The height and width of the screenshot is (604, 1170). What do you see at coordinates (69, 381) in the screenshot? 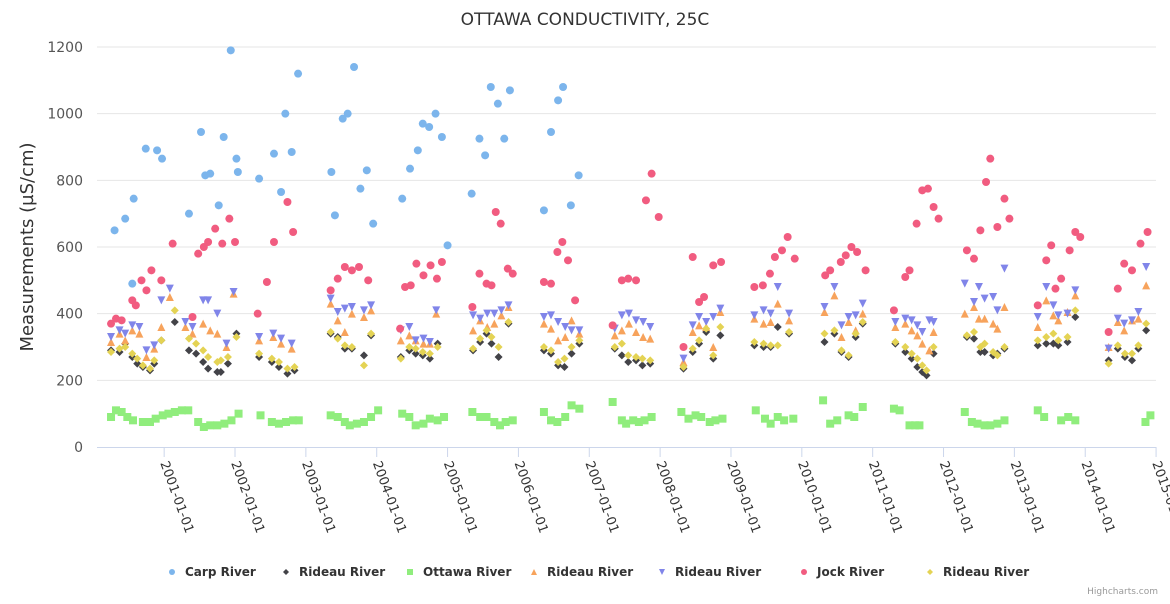
I see `y-tick-label: 200` at bounding box center [69, 381].